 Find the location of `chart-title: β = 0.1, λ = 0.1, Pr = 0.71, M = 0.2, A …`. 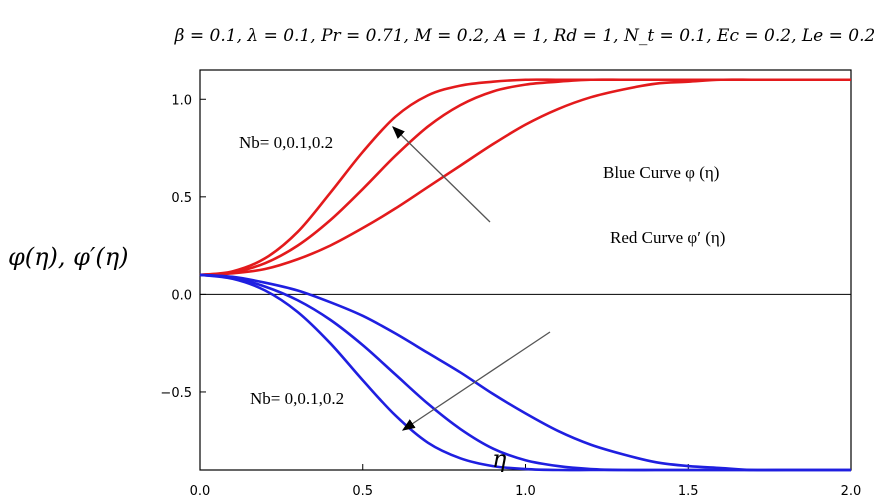

chart-title: β = 0.1, λ = 0.1, Pr = 0.71, M = 0.2, A … is located at coordinates (524, 36).